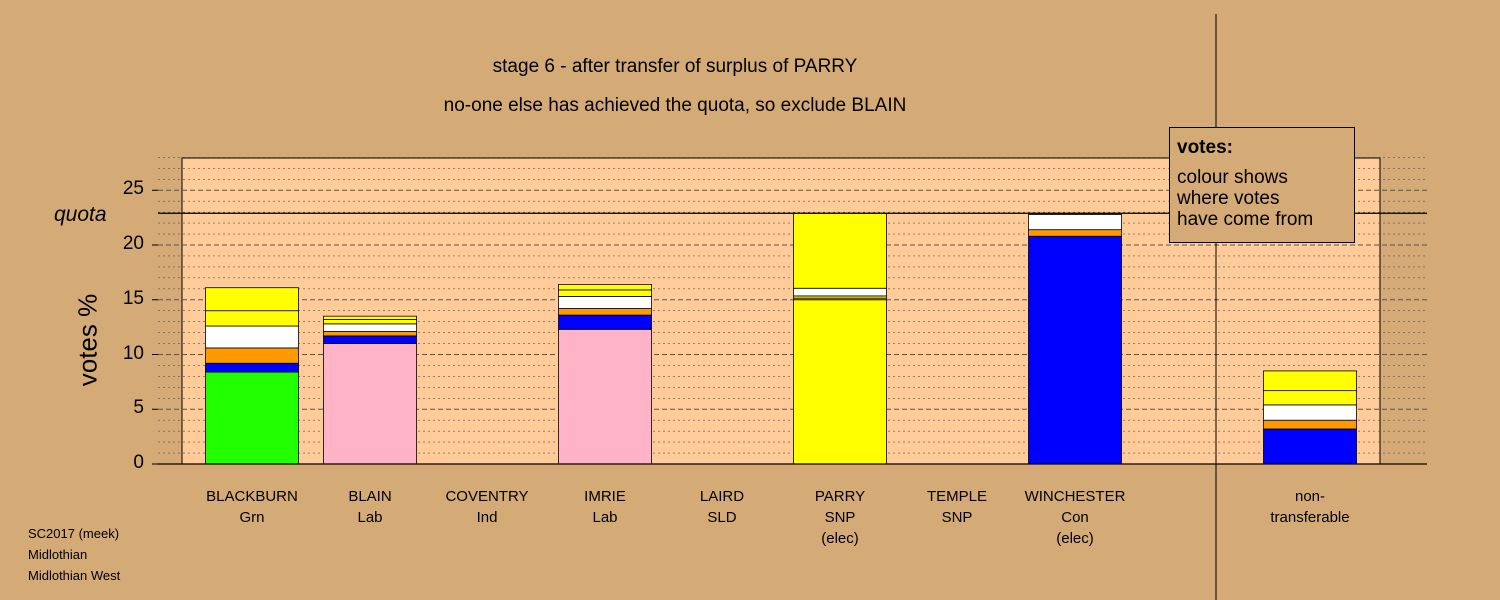 This screenshot has height=600, width=1500. What do you see at coordinates (722, 496) in the screenshot?
I see `candidate-name: LAIRD` at bounding box center [722, 496].